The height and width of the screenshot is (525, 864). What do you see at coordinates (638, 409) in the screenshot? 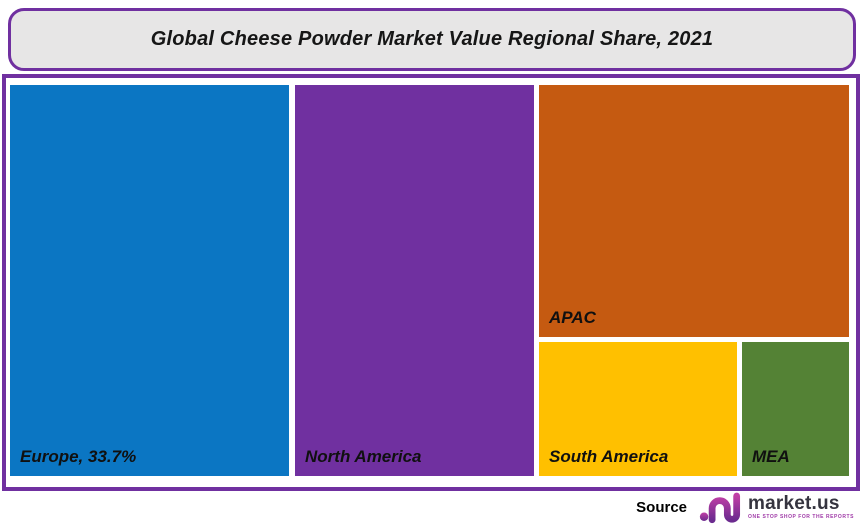
I see `treemap-cell-south-america: South America` at bounding box center [638, 409].